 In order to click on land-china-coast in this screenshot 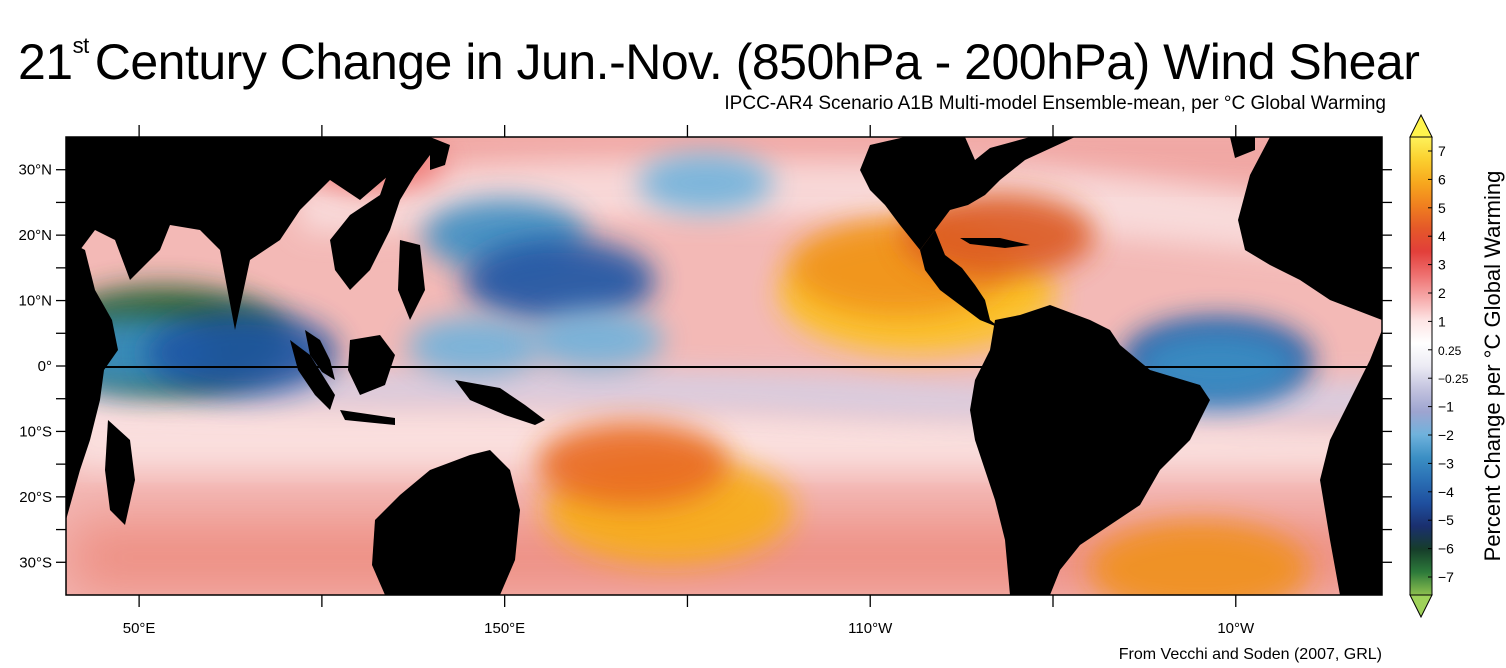, I will do `click(380, 213)`.